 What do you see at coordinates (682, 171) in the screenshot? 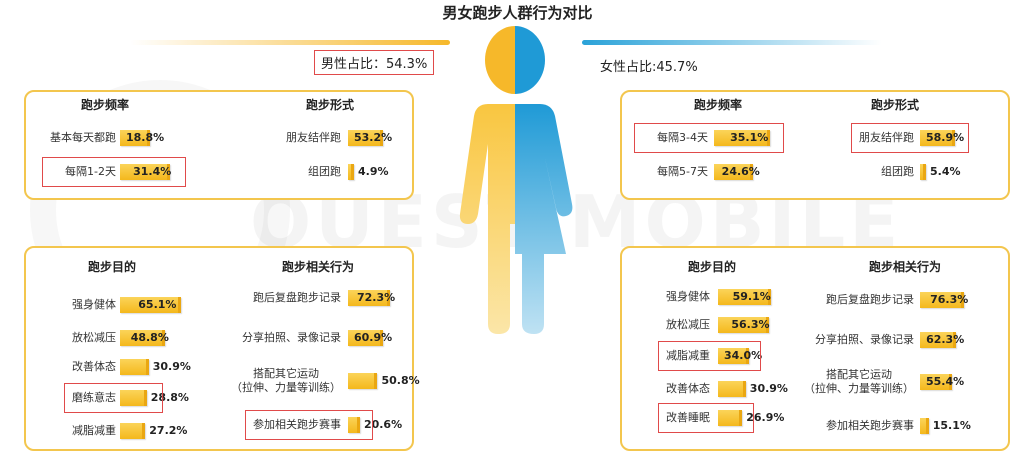
I see `female-2-category-label-1: 每隔5-7天` at bounding box center [682, 171].